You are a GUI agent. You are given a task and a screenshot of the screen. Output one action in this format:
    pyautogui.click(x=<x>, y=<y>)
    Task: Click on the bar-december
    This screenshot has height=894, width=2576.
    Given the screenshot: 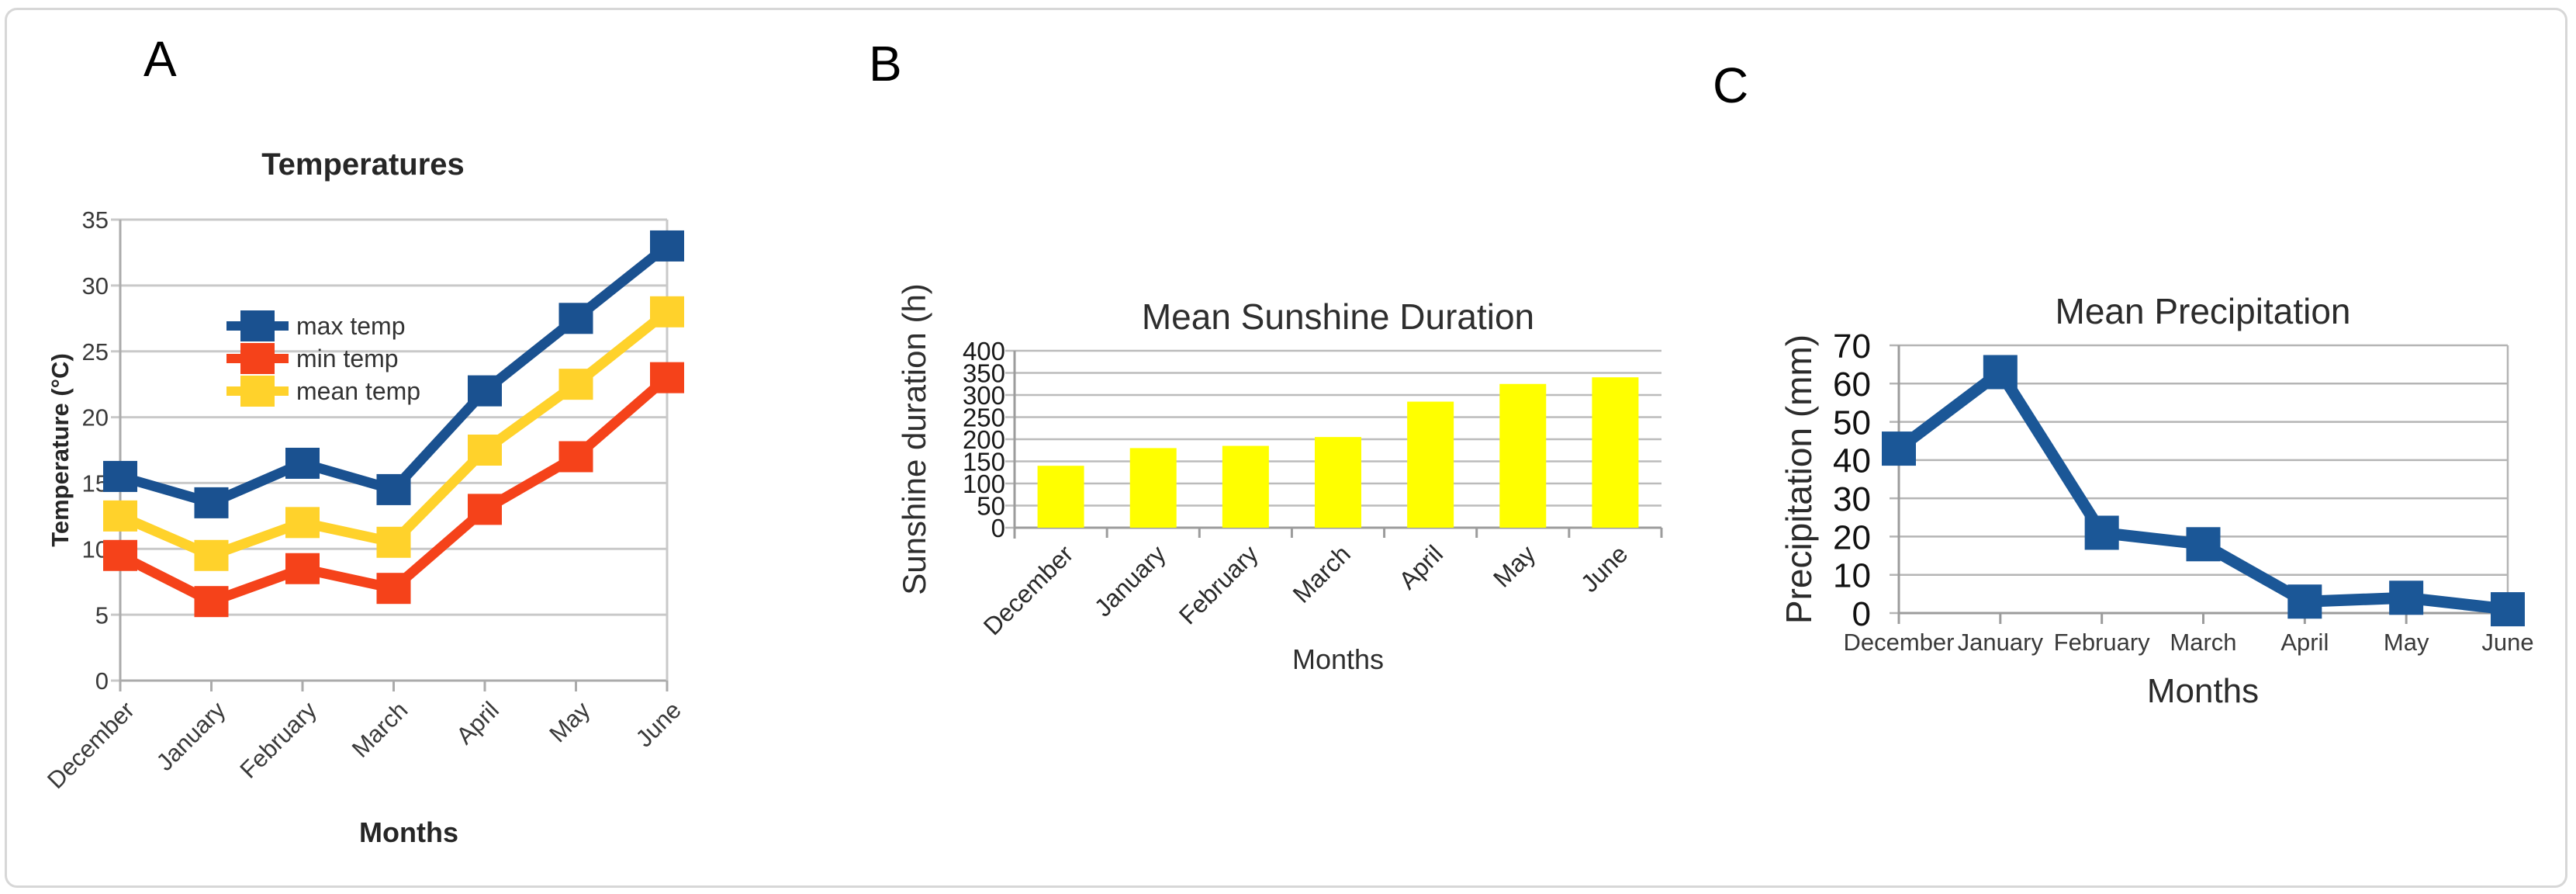 What is the action you would take?
    pyautogui.click(x=1060, y=497)
    